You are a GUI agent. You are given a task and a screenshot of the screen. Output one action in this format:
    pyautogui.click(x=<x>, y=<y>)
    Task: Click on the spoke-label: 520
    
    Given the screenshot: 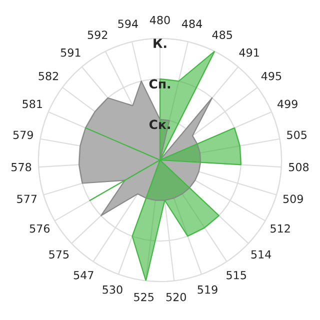 What is the action you would take?
    pyautogui.click(x=176, y=297)
    